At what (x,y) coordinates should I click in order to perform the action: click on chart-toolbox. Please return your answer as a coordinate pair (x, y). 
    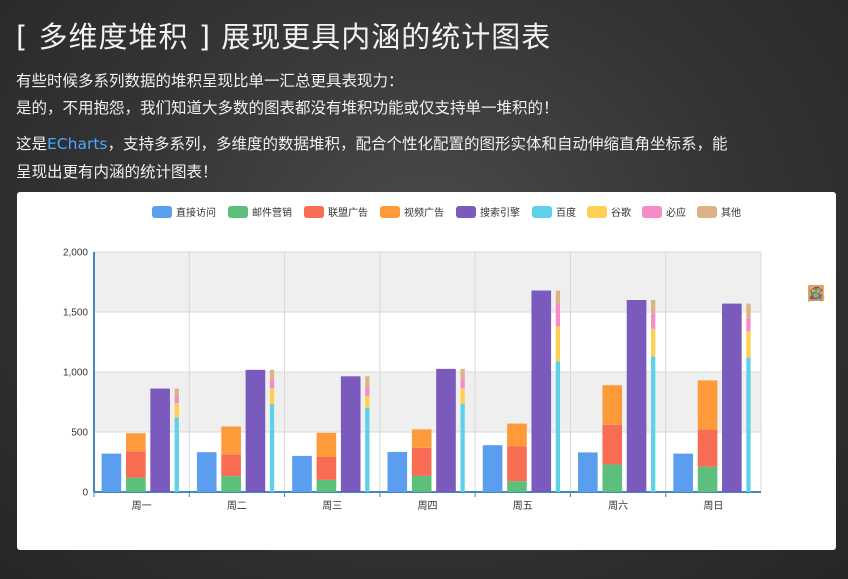
    Looking at the image, I should click on (819, 373).